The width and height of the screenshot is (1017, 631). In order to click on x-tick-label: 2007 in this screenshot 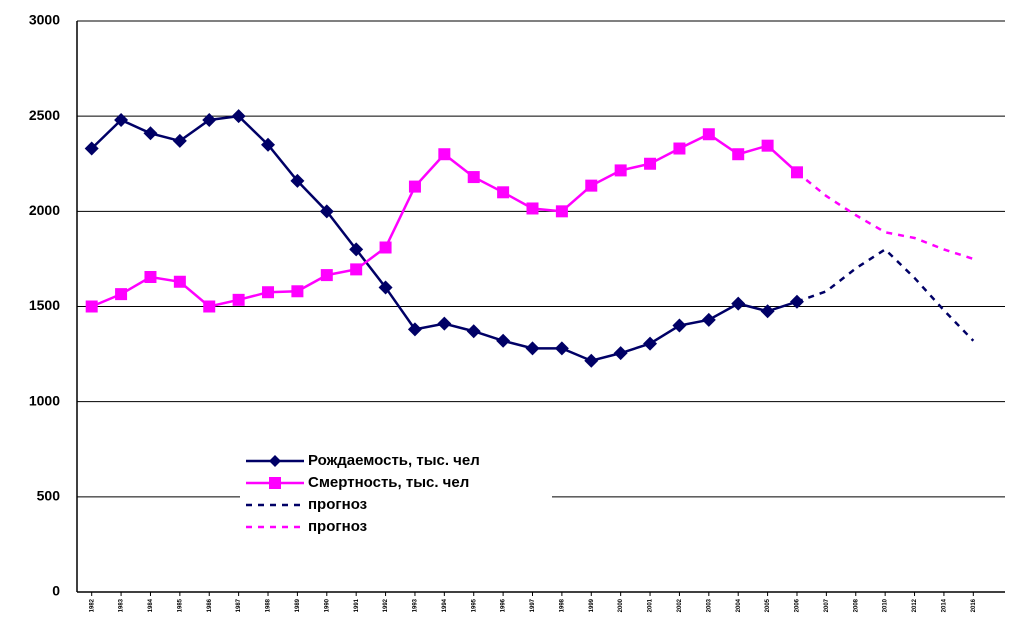, I will do `click(827, 605)`.